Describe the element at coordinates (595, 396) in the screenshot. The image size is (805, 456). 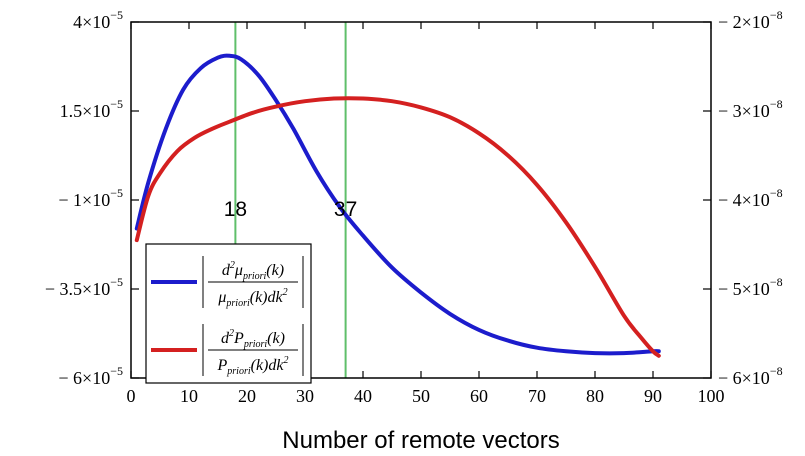
I see `x-tick-label: 80` at that location.